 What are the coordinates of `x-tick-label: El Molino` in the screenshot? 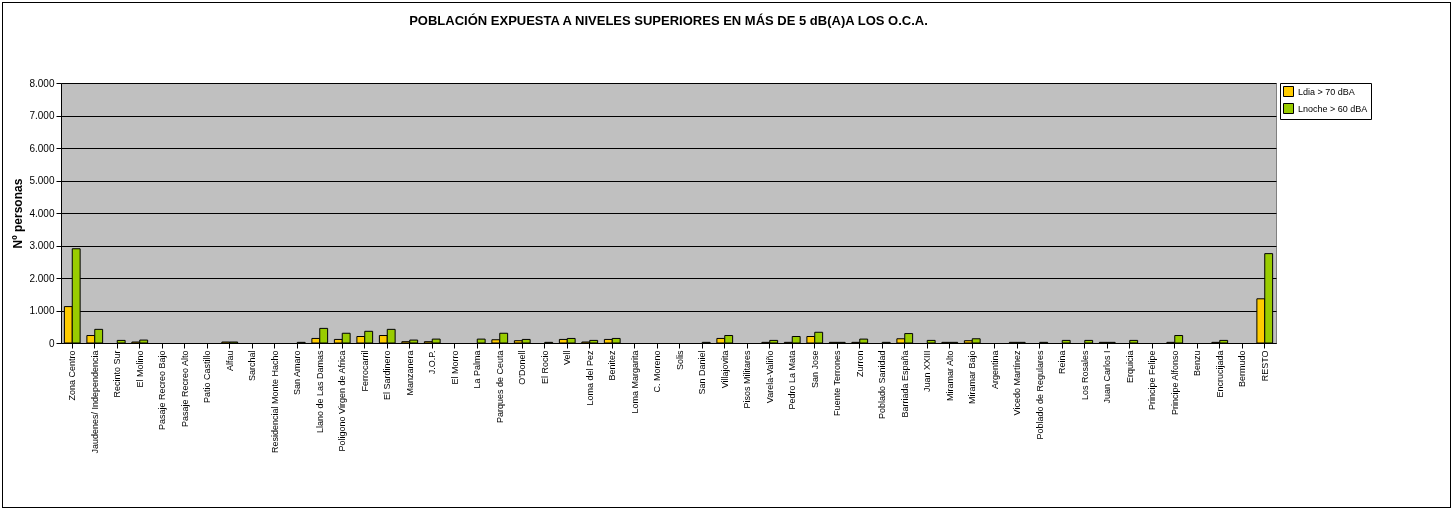 It's located at (139, 369).